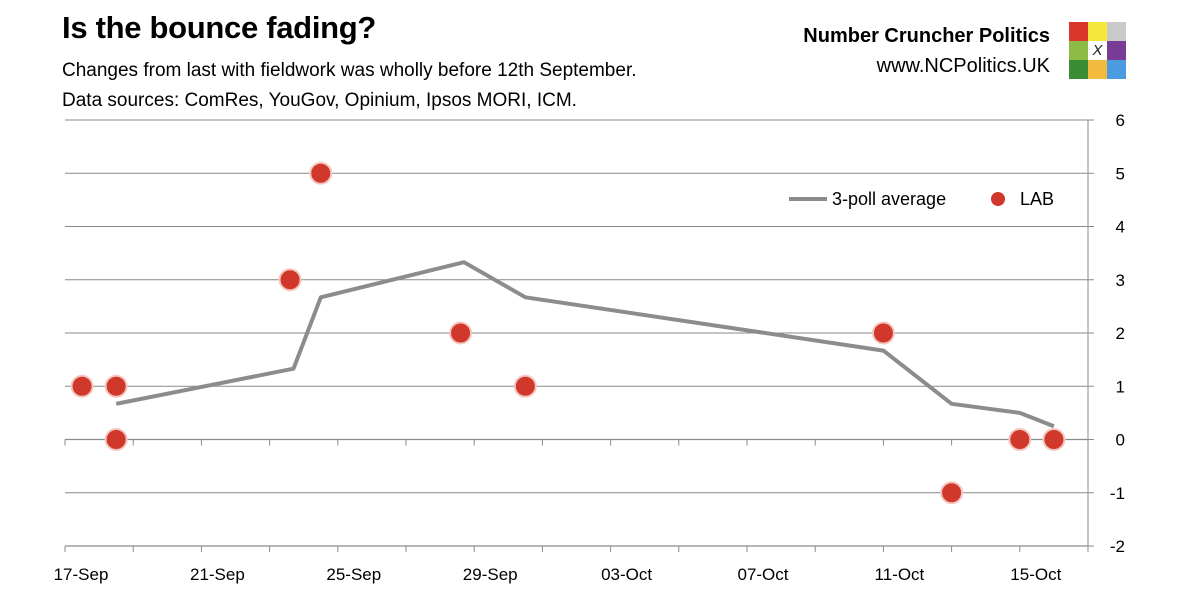 Image resolution: width=1181 pixels, height=600 pixels. Describe the element at coordinates (219, 27) in the screenshot. I see `chart-title: Is the bounce fading?` at that location.